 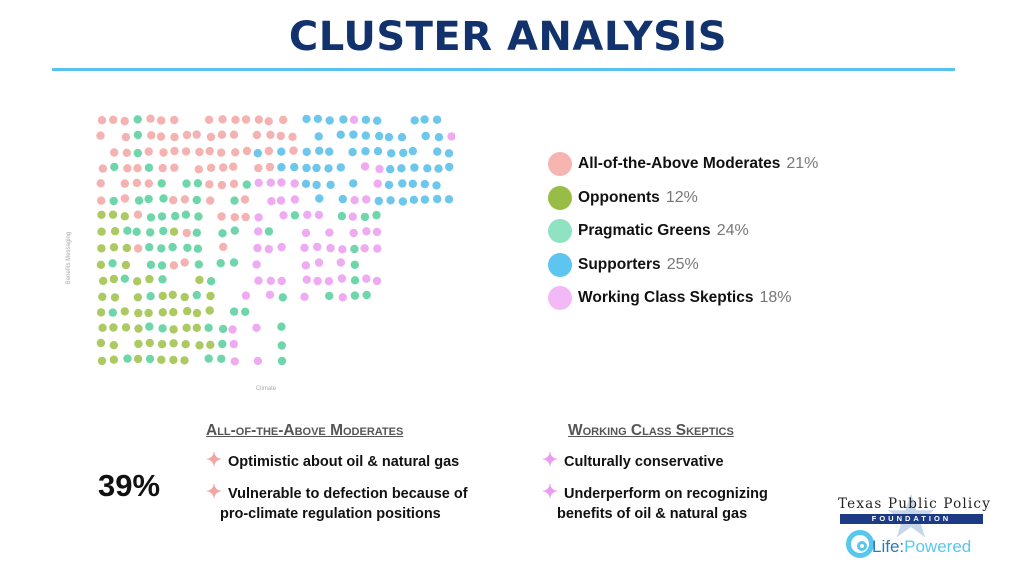 I want to click on skeptics-bullet-2: ✦ Underperform on recognizing, so click(x=655, y=493).